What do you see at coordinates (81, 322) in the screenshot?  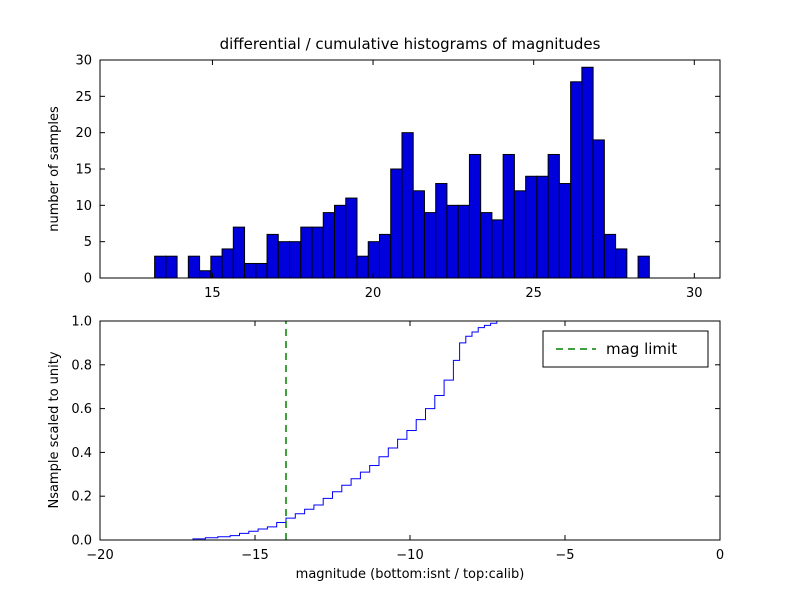 I see `y-tick-label: 1.0` at bounding box center [81, 322].